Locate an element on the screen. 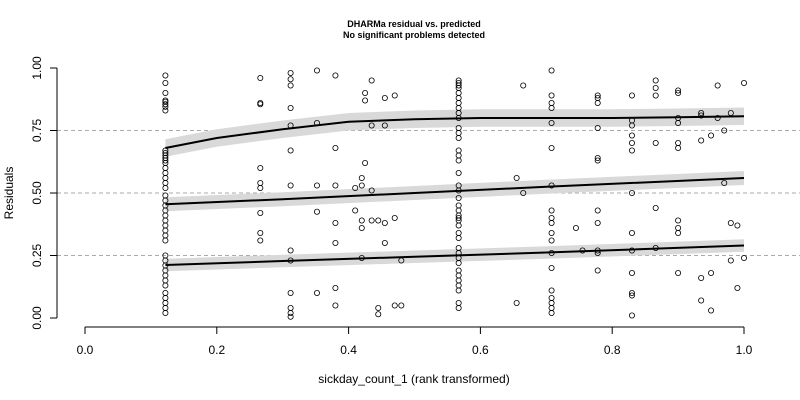 The height and width of the screenshot is (400, 800). x-tick-label: 0.4 is located at coordinates (348, 350).